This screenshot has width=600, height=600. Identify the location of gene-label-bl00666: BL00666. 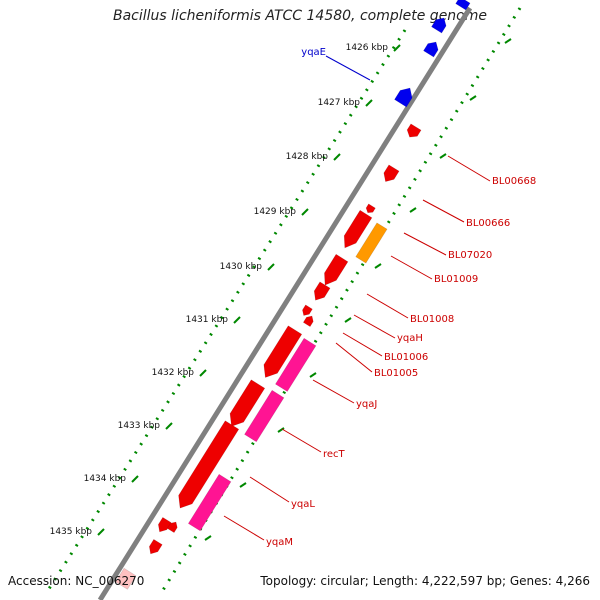
(488, 223).